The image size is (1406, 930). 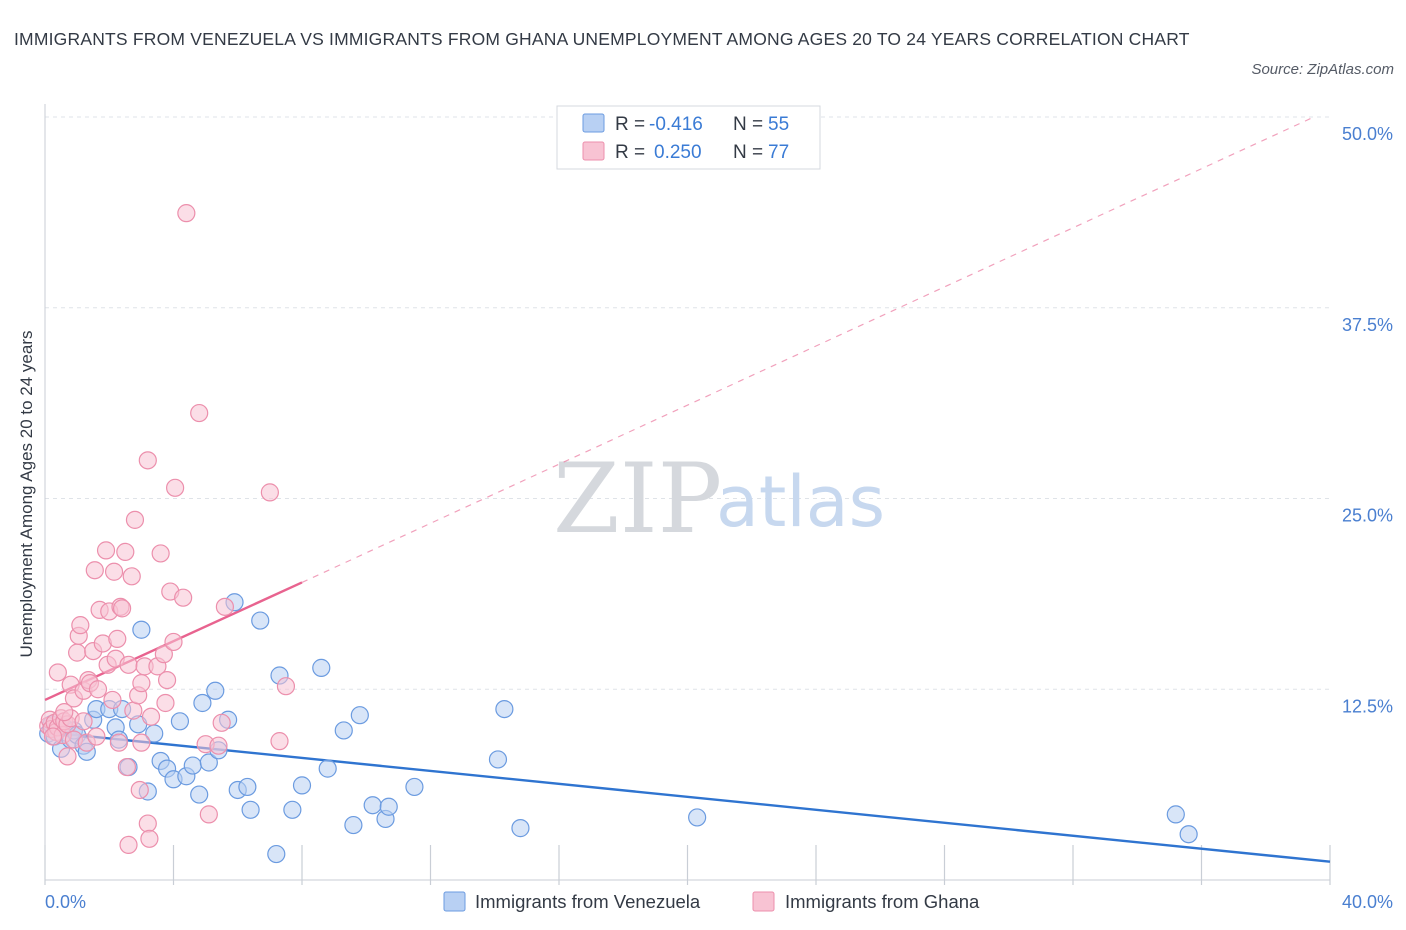 What do you see at coordinates (26, 494) in the screenshot?
I see `y-axis-label: Unemployment Among Ages 20 to 24 years` at bounding box center [26, 494].